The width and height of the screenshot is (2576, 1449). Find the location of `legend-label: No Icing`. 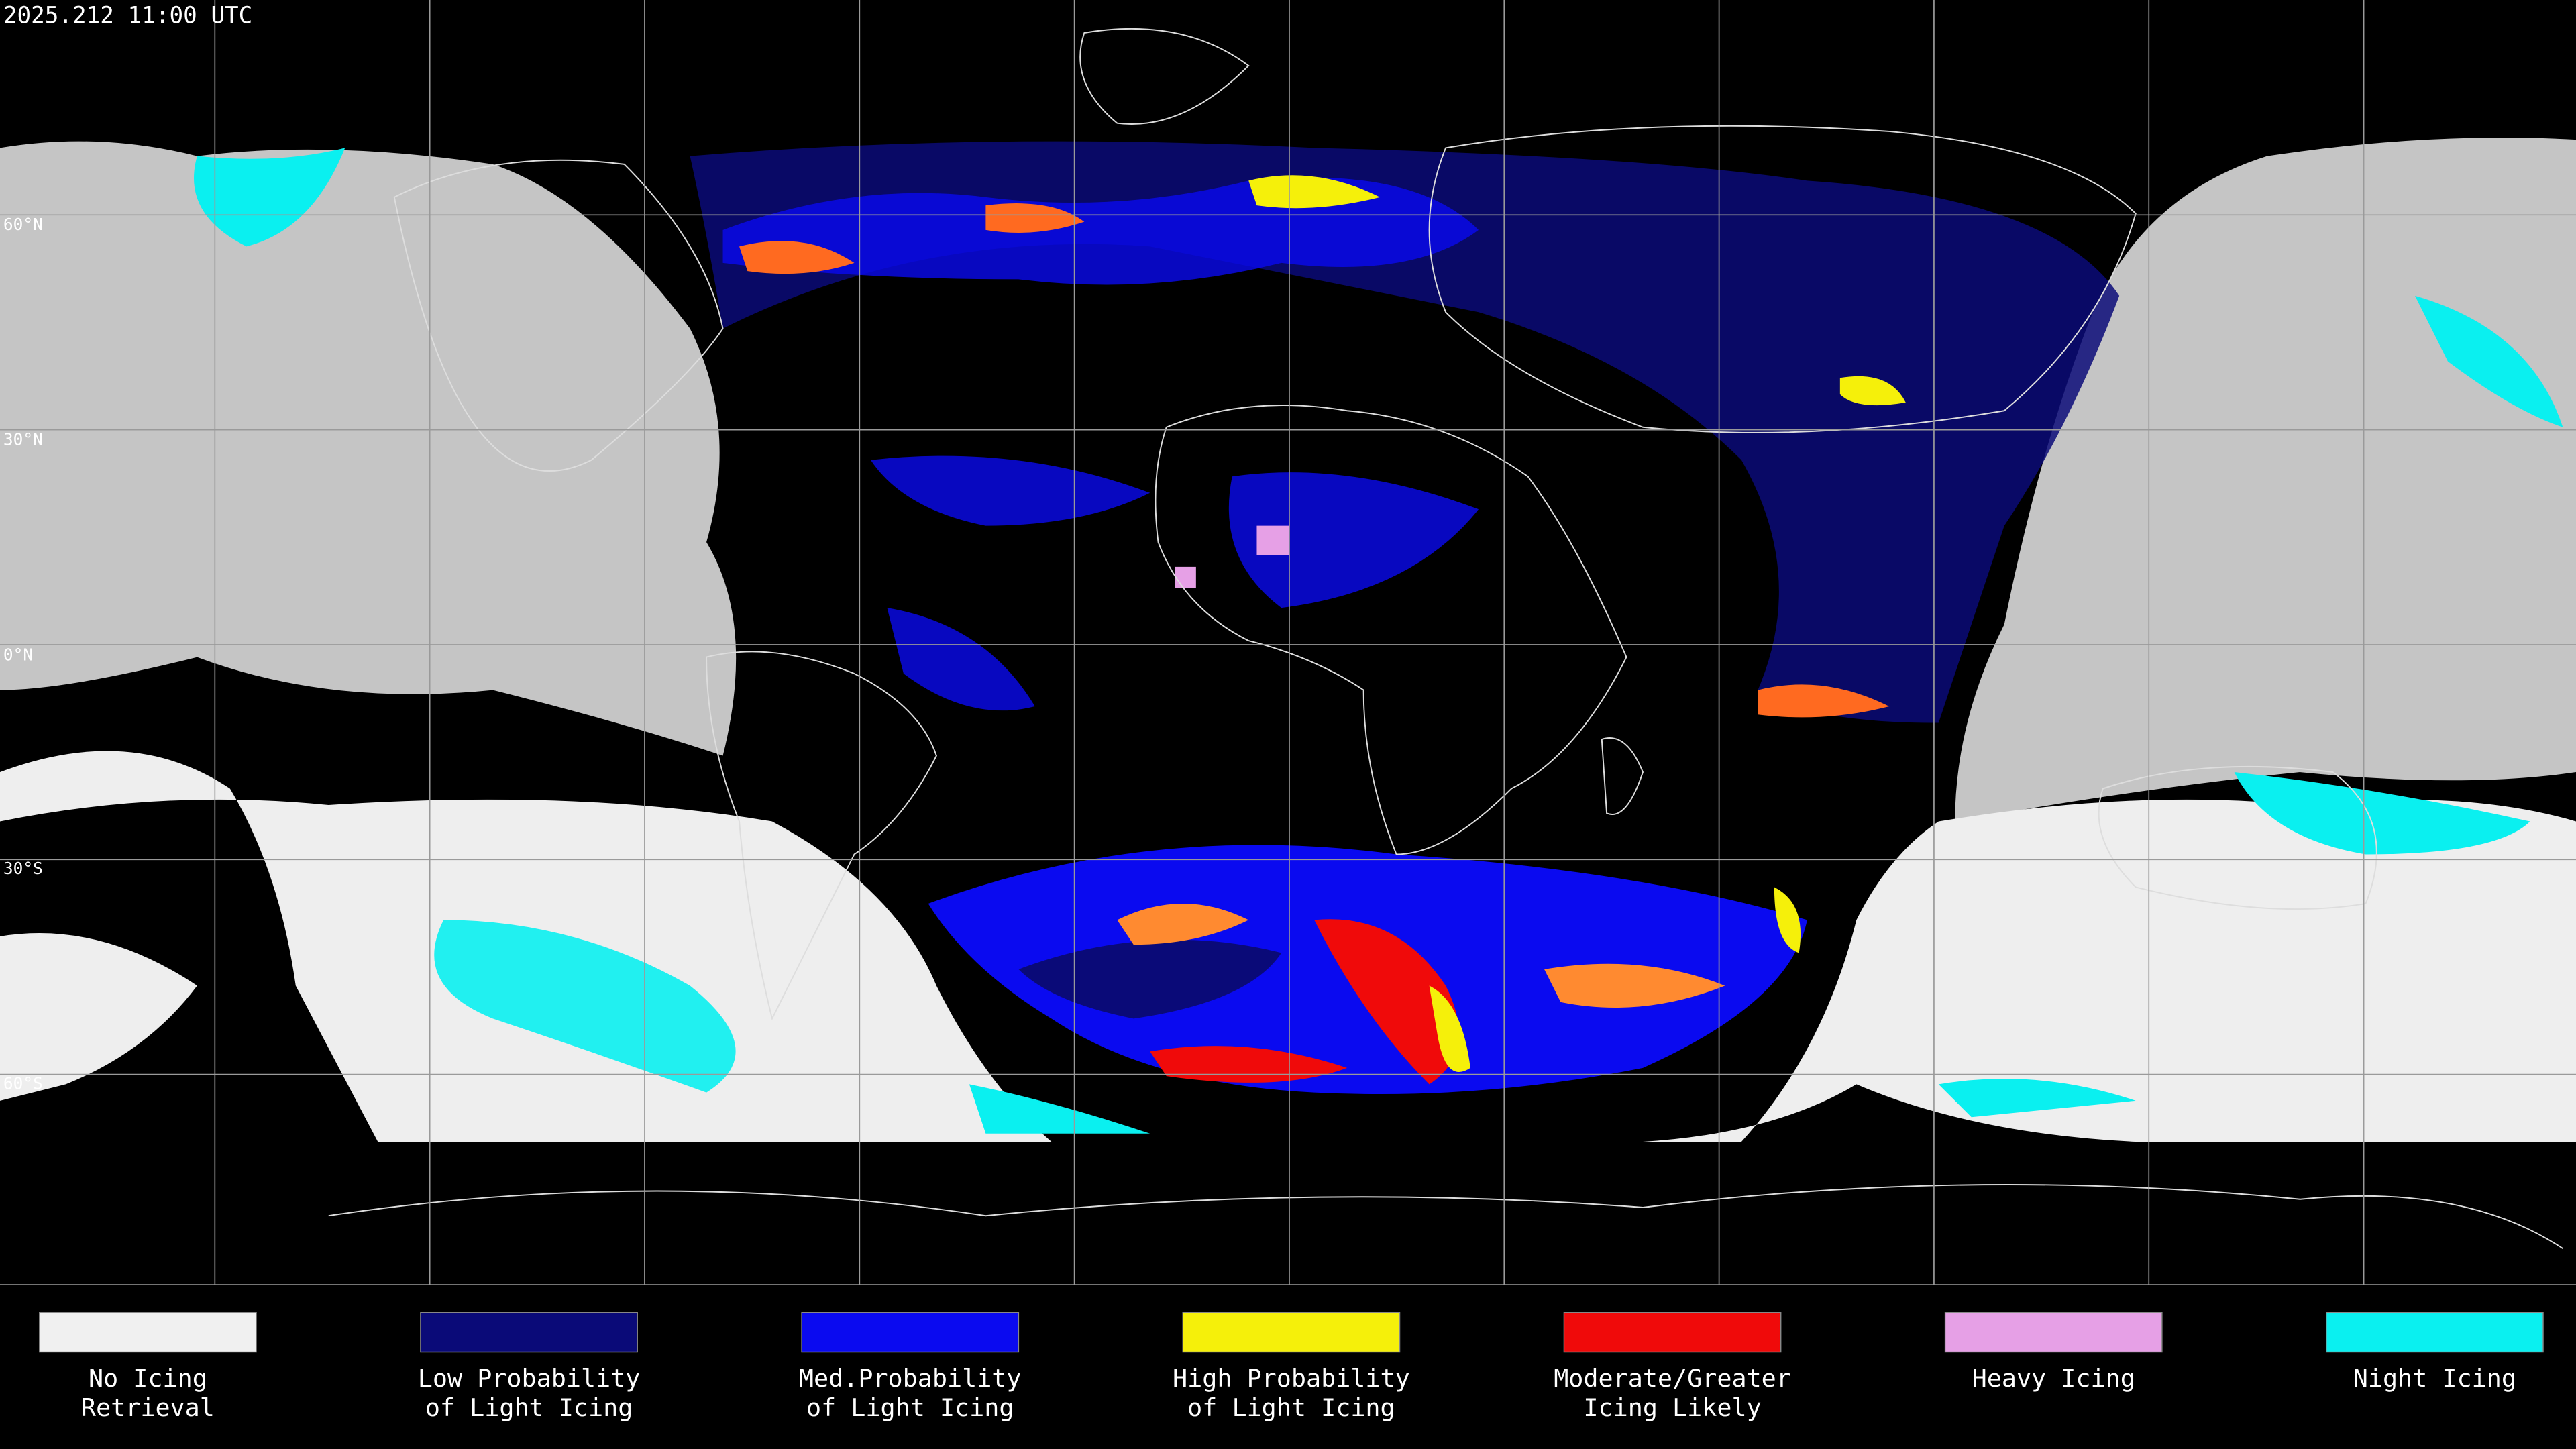

legend-label: No Icing is located at coordinates (148, 1378).